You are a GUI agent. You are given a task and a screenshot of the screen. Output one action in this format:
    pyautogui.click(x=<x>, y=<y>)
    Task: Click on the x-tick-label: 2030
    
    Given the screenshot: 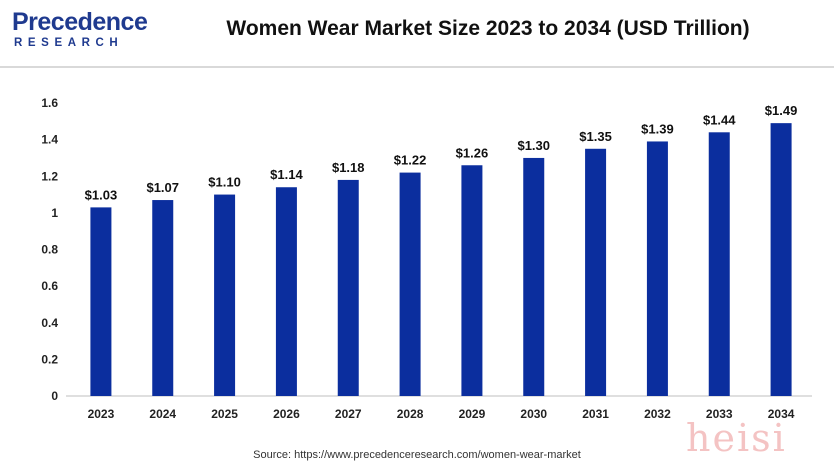 What is the action you would take?
    pyautogui.click(x=533, y=414)
    